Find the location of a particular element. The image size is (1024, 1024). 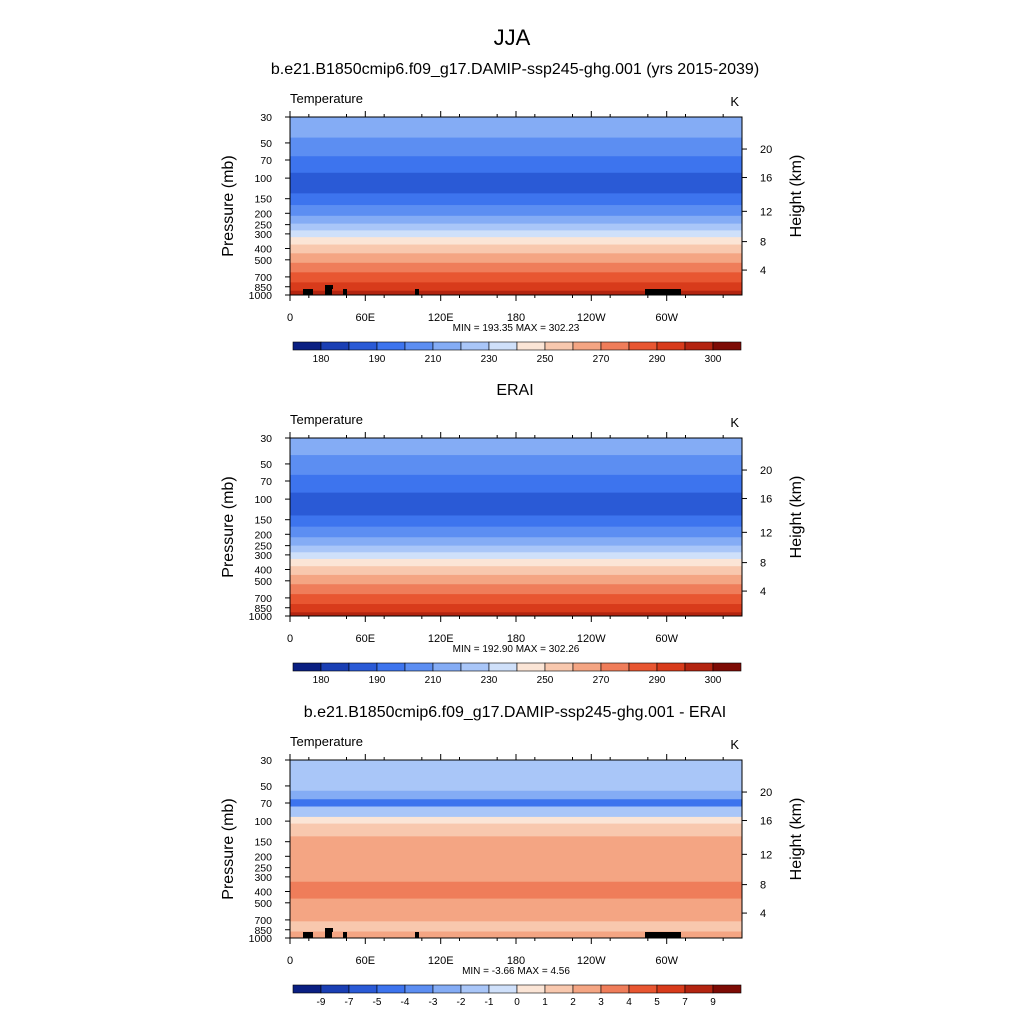

colorbar-label: 3 is located at coordinates (601, 1002).